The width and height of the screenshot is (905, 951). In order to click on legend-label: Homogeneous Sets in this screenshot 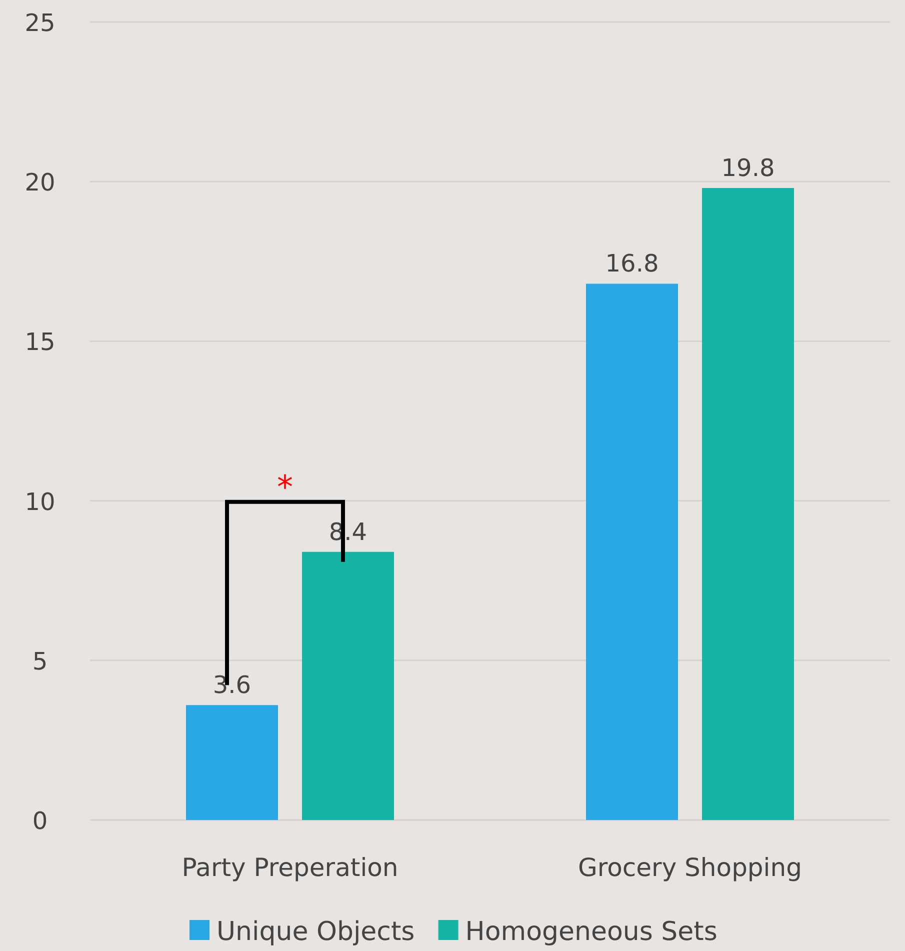, I will do `click(591, 932)`.